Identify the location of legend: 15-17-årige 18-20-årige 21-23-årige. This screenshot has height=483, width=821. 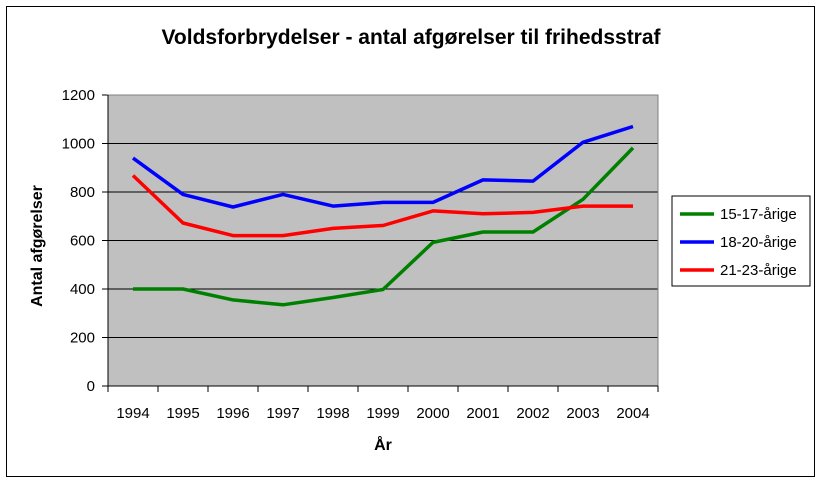
(741, 241).